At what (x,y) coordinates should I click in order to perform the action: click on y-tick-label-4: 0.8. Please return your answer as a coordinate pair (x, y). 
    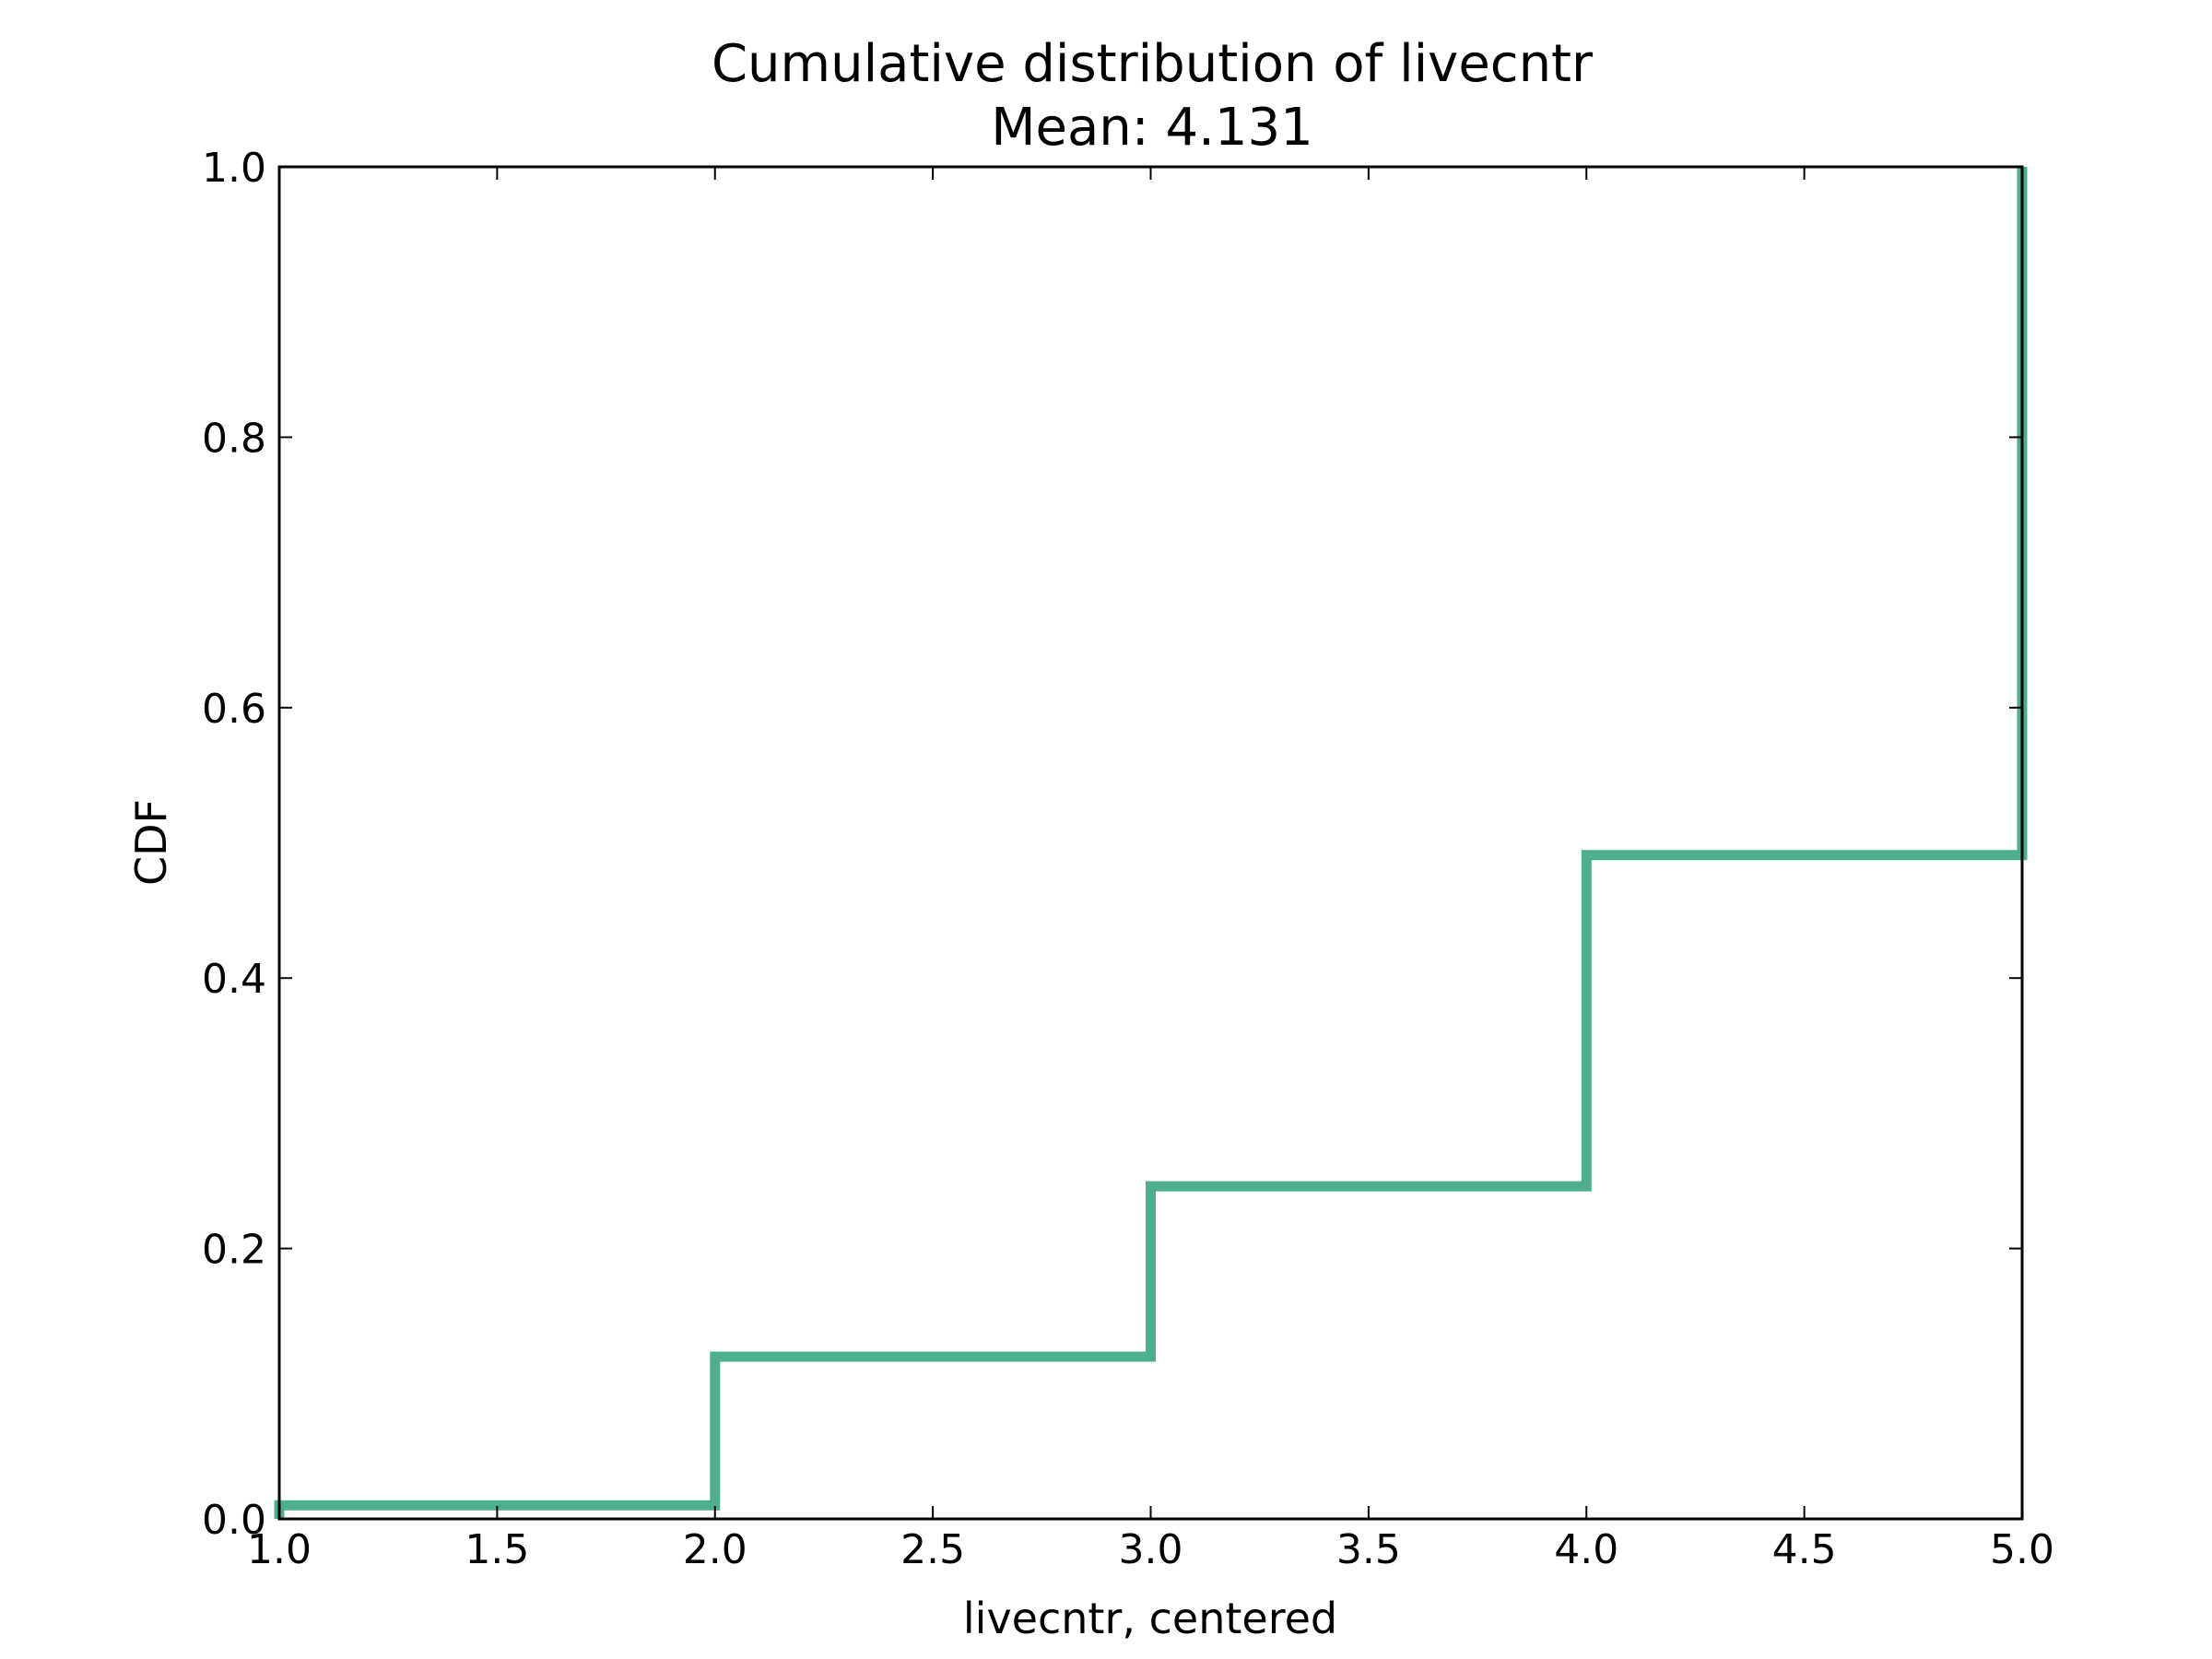
    Looking at the image, I should click on (234, 438).